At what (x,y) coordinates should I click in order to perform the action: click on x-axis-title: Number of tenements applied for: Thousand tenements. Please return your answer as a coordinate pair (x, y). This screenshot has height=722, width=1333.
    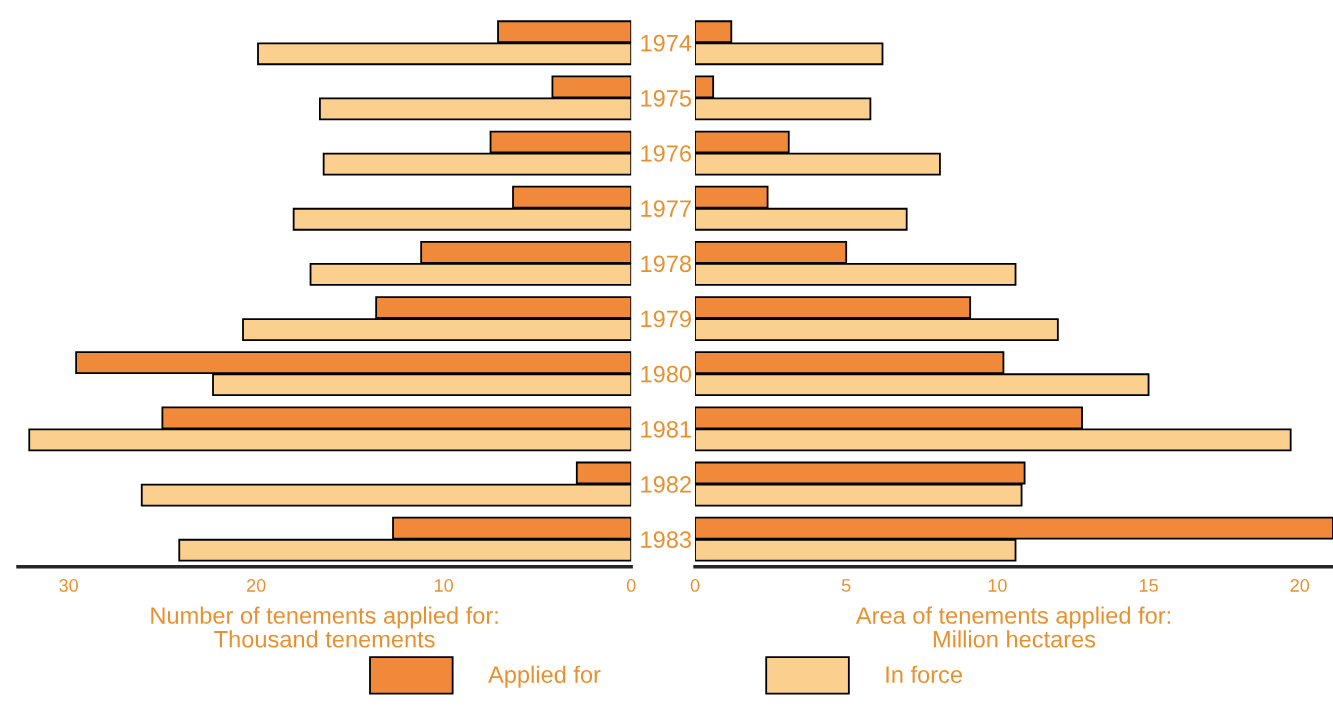
    Looking at the image, I should click on (324, 627).